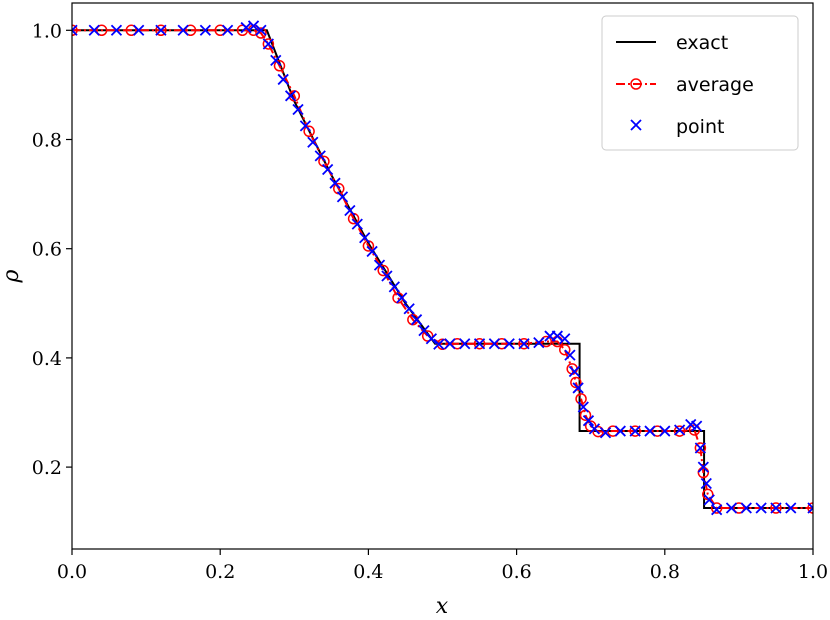 The image size is (830, 620). Describe the element at coordinates (47, 359) in the screenshot. I see `y-tick-label: 0.4` at that location.